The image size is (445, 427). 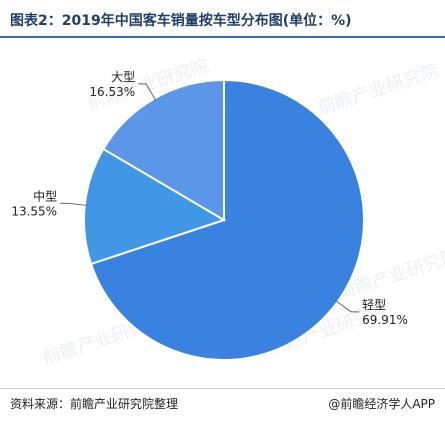 I want to click on footer-divider, so click(x=222, y=388).